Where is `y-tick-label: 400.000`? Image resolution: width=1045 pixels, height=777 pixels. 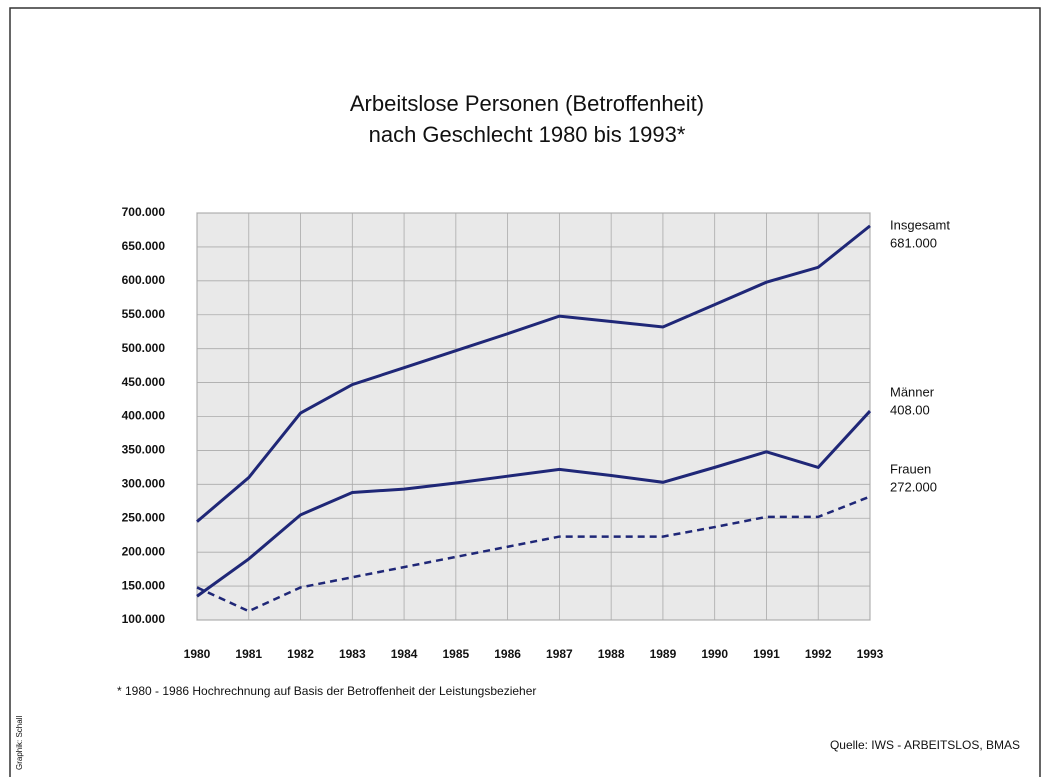
y-tick-label: 400.000 is located at coordinates (144, 416).